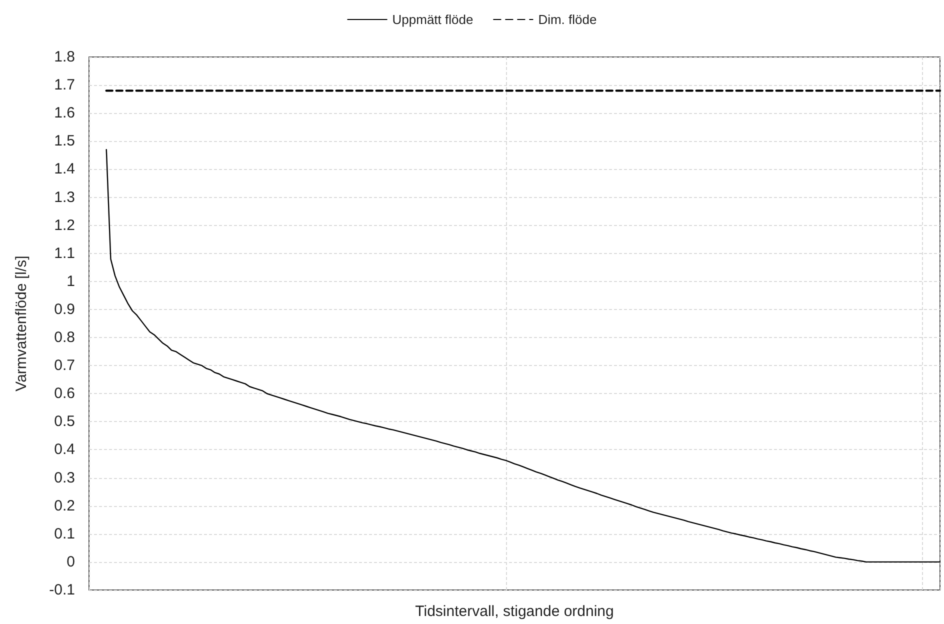 This screenshot has width=944, height=624. What do you see at coordinates (514, 611) in the screenshot?
I see `x-axis-title: Tidsintervall, stigande ordning` at bounding box center [514, 611].